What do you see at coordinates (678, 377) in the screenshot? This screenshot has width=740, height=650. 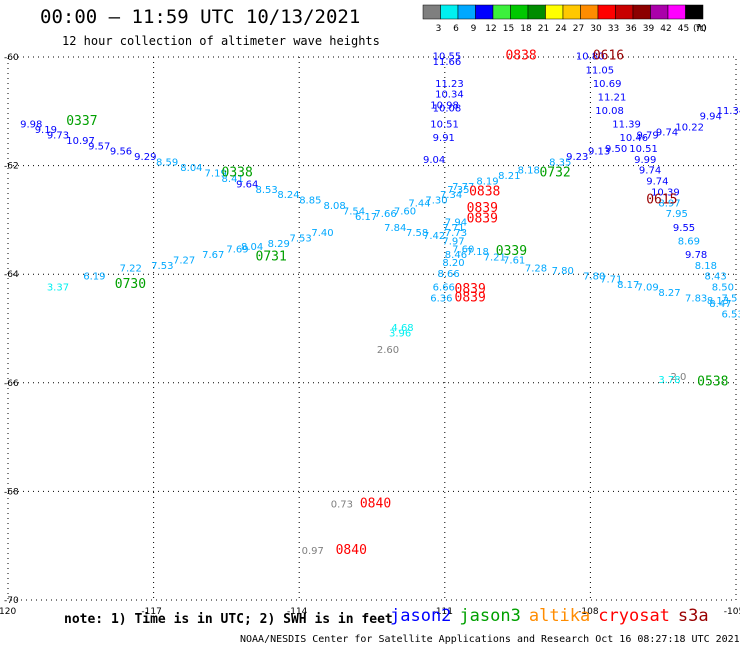 I see `swh-value-label: 2.0` at bounding box center [678, 377].